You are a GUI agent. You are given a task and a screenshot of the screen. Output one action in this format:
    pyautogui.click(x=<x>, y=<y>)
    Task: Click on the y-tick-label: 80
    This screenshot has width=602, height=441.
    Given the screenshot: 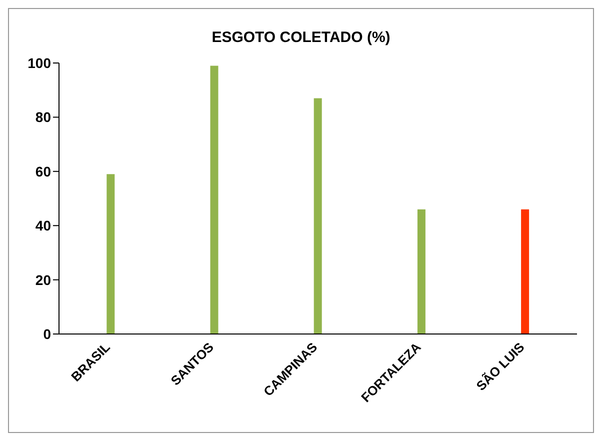 What is the action you would take?
    pyautogui.click(x=43, y=117)
    